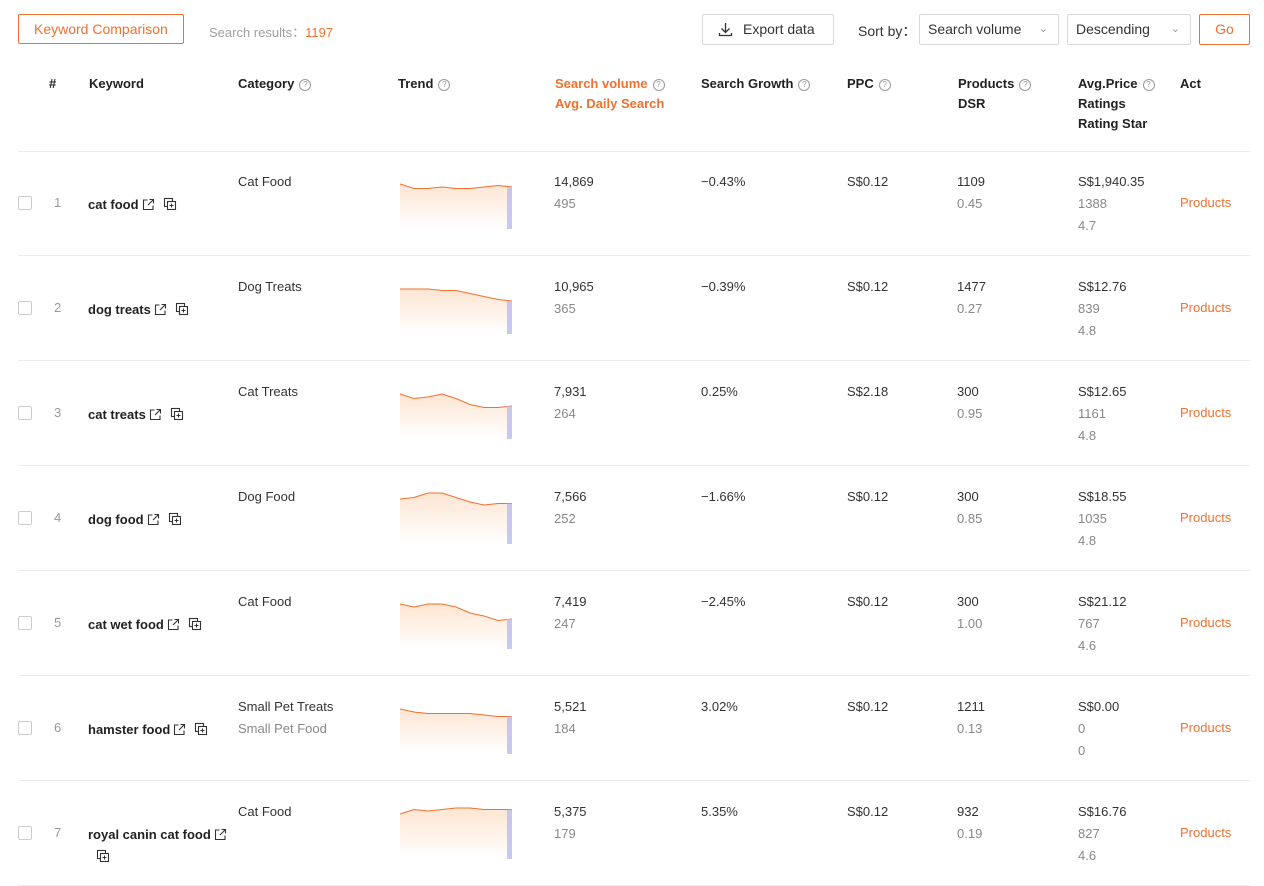  What do you see at coordinates (1129, 29) in the screenshot?
I see `sort-order-select: Descending ⌄` at bounding box center [1129, 29].